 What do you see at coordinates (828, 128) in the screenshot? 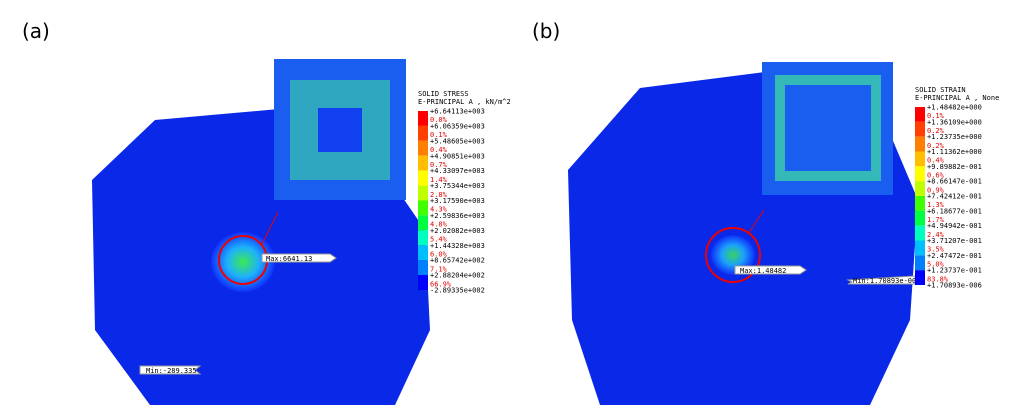
I see `inset-pattern` at bounding box center [828, 128].